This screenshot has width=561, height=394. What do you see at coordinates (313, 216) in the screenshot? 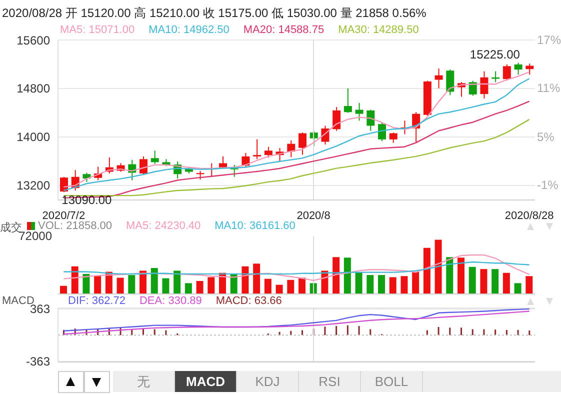
I see `x-tick-label: 2020/8` at bounding box center [313, 216].